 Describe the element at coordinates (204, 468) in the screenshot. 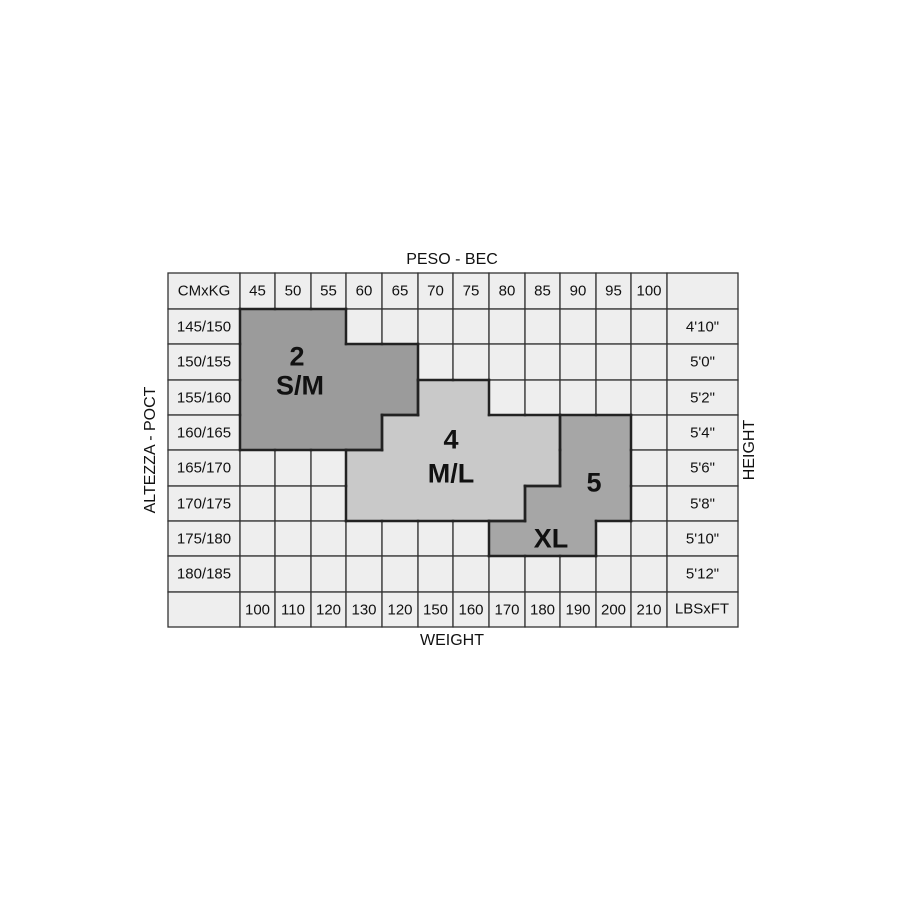

I see `cm-row-label: 165/170` at that location.